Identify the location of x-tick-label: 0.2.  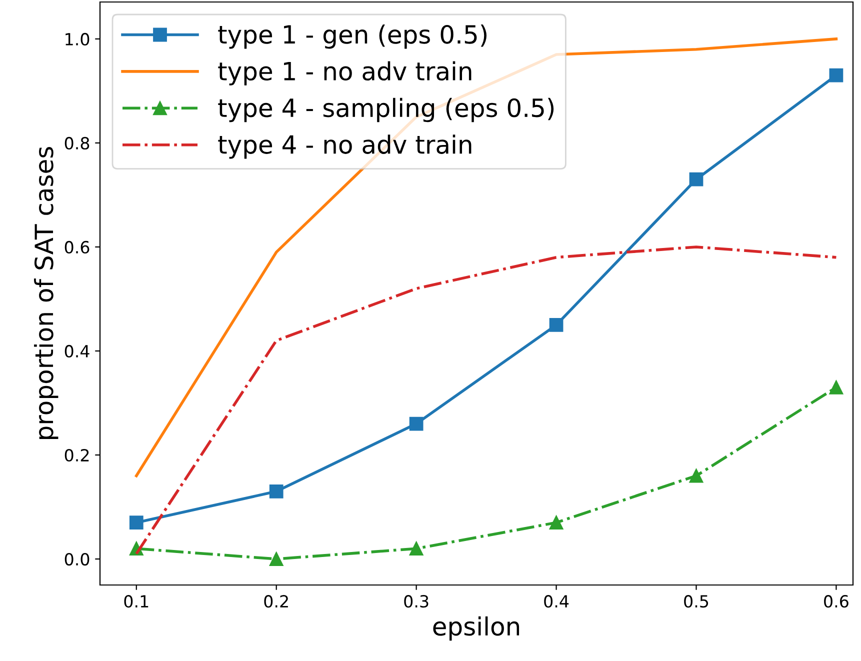
(276, 601).